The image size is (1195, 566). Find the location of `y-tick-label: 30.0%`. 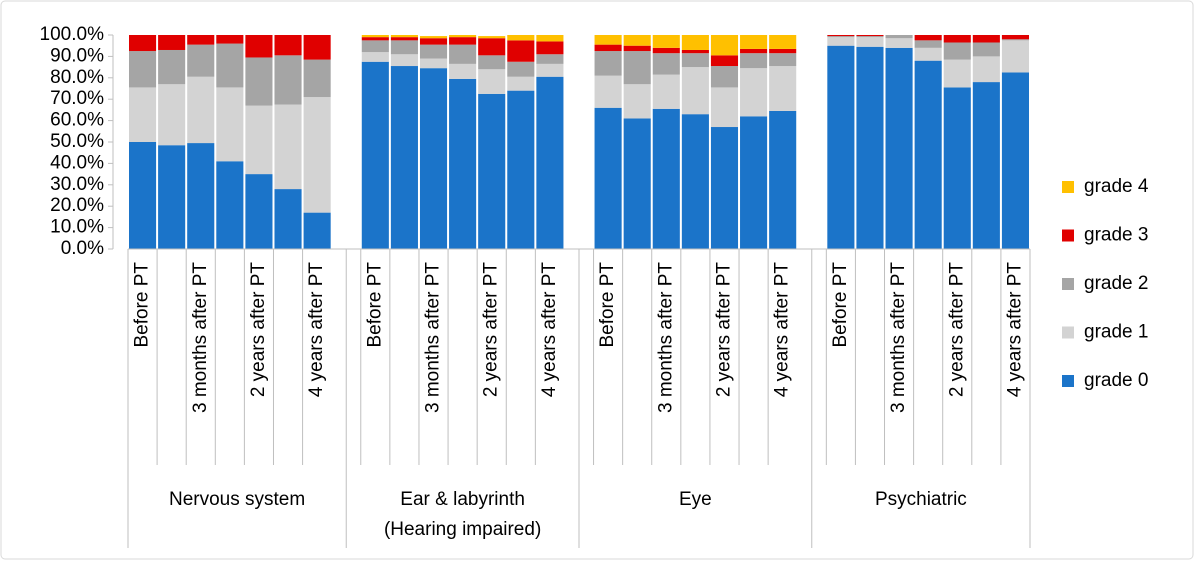

y-tick-label: 30.0% is located at coordinates (77, 184).